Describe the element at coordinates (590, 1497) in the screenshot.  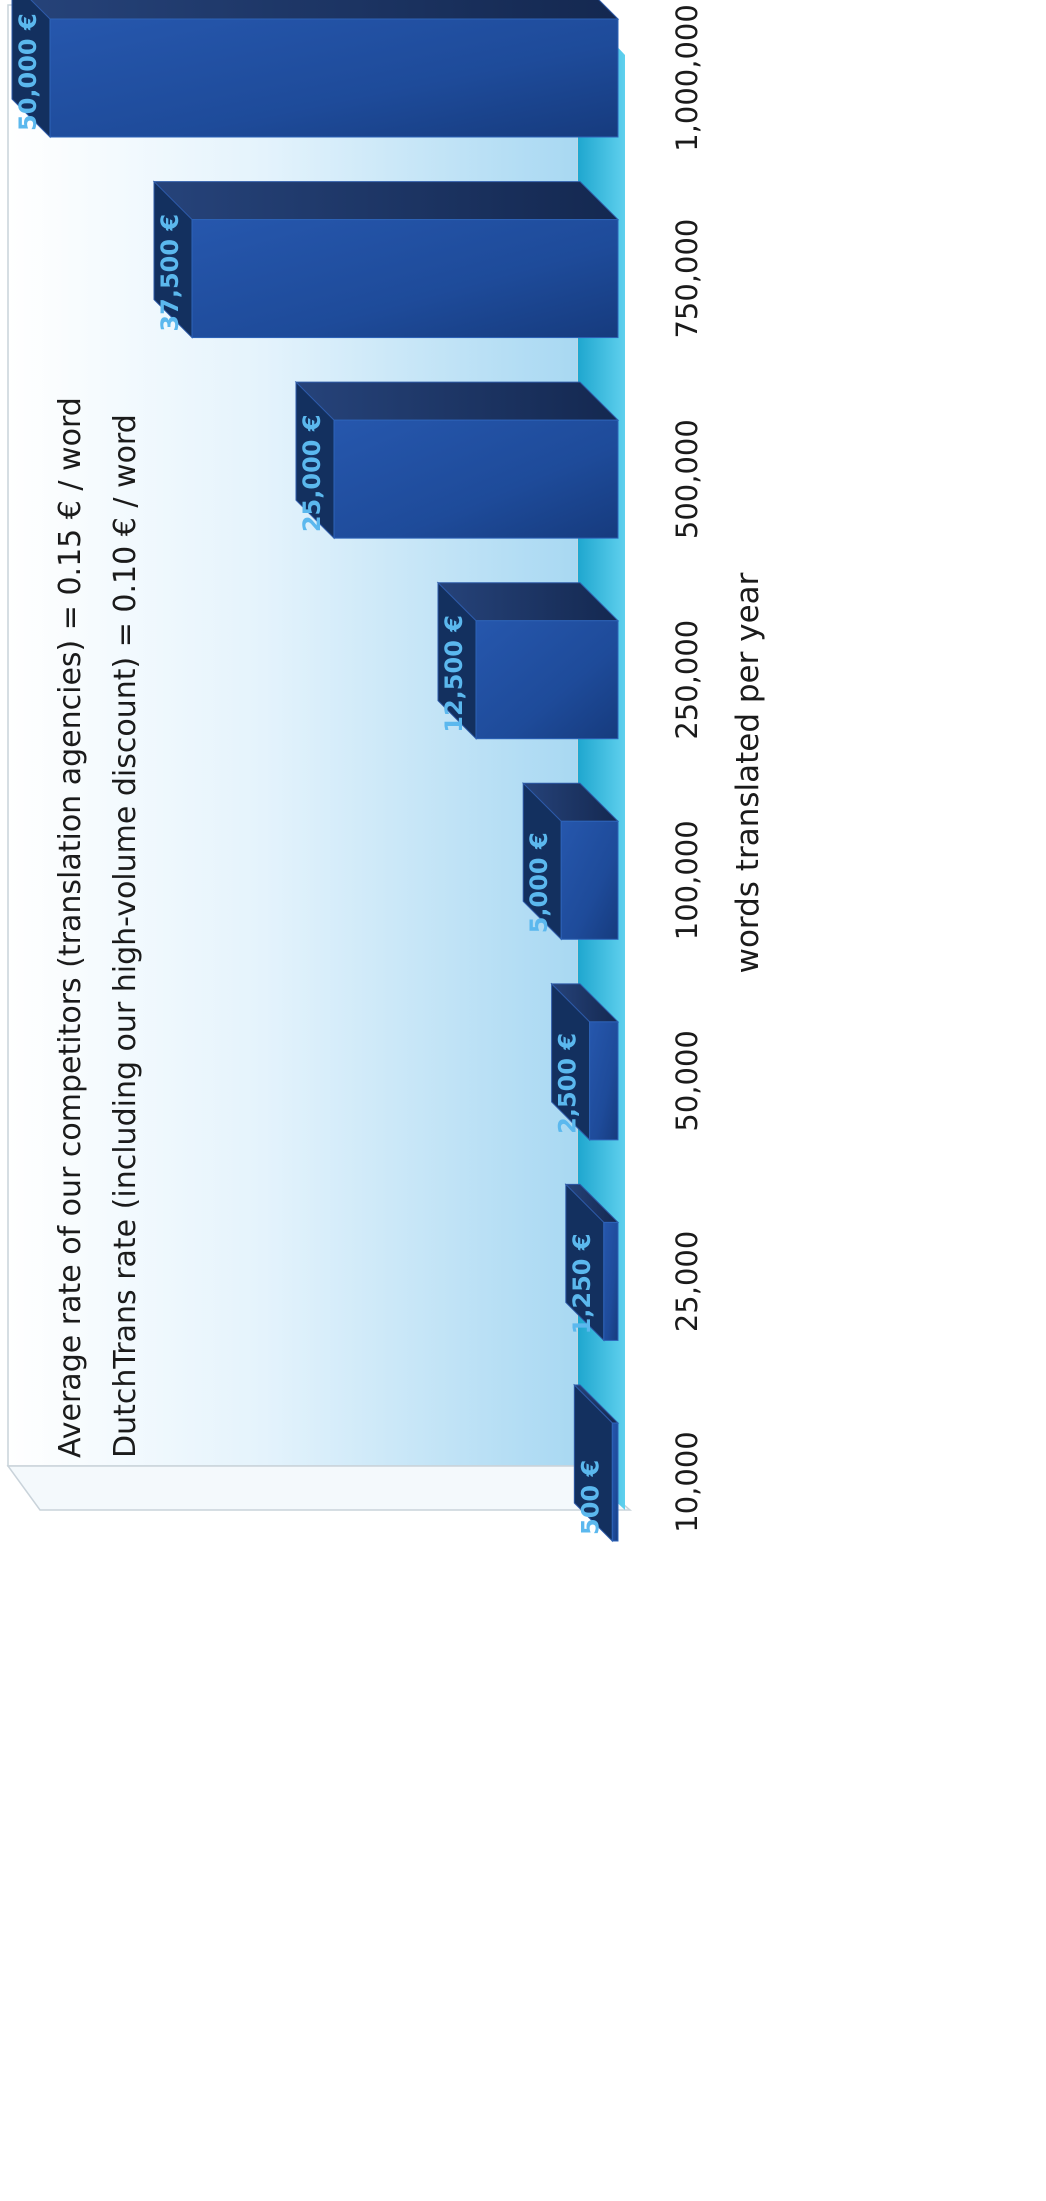
I see `bar-value-label: 500 €` at that location.